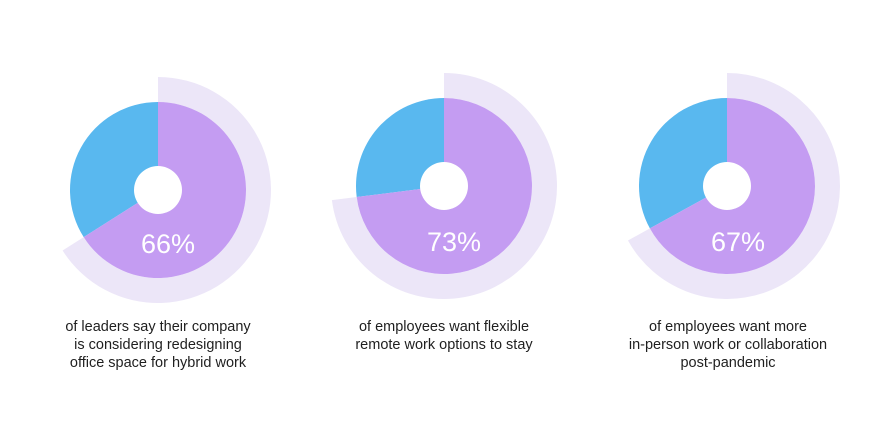 This screenshot has height=427, width=892. Describe the element at coordinates (444, 327) in the screenshot. I see `caption-2-line-1: of employees want flexible` at that location.